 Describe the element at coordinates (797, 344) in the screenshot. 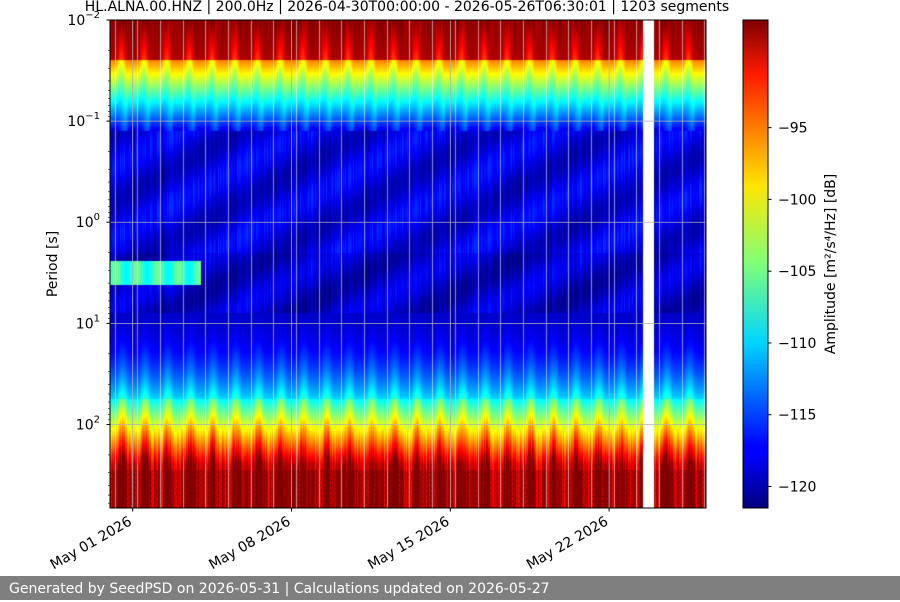

I see `colorbar-tick-label: −110` at that location.